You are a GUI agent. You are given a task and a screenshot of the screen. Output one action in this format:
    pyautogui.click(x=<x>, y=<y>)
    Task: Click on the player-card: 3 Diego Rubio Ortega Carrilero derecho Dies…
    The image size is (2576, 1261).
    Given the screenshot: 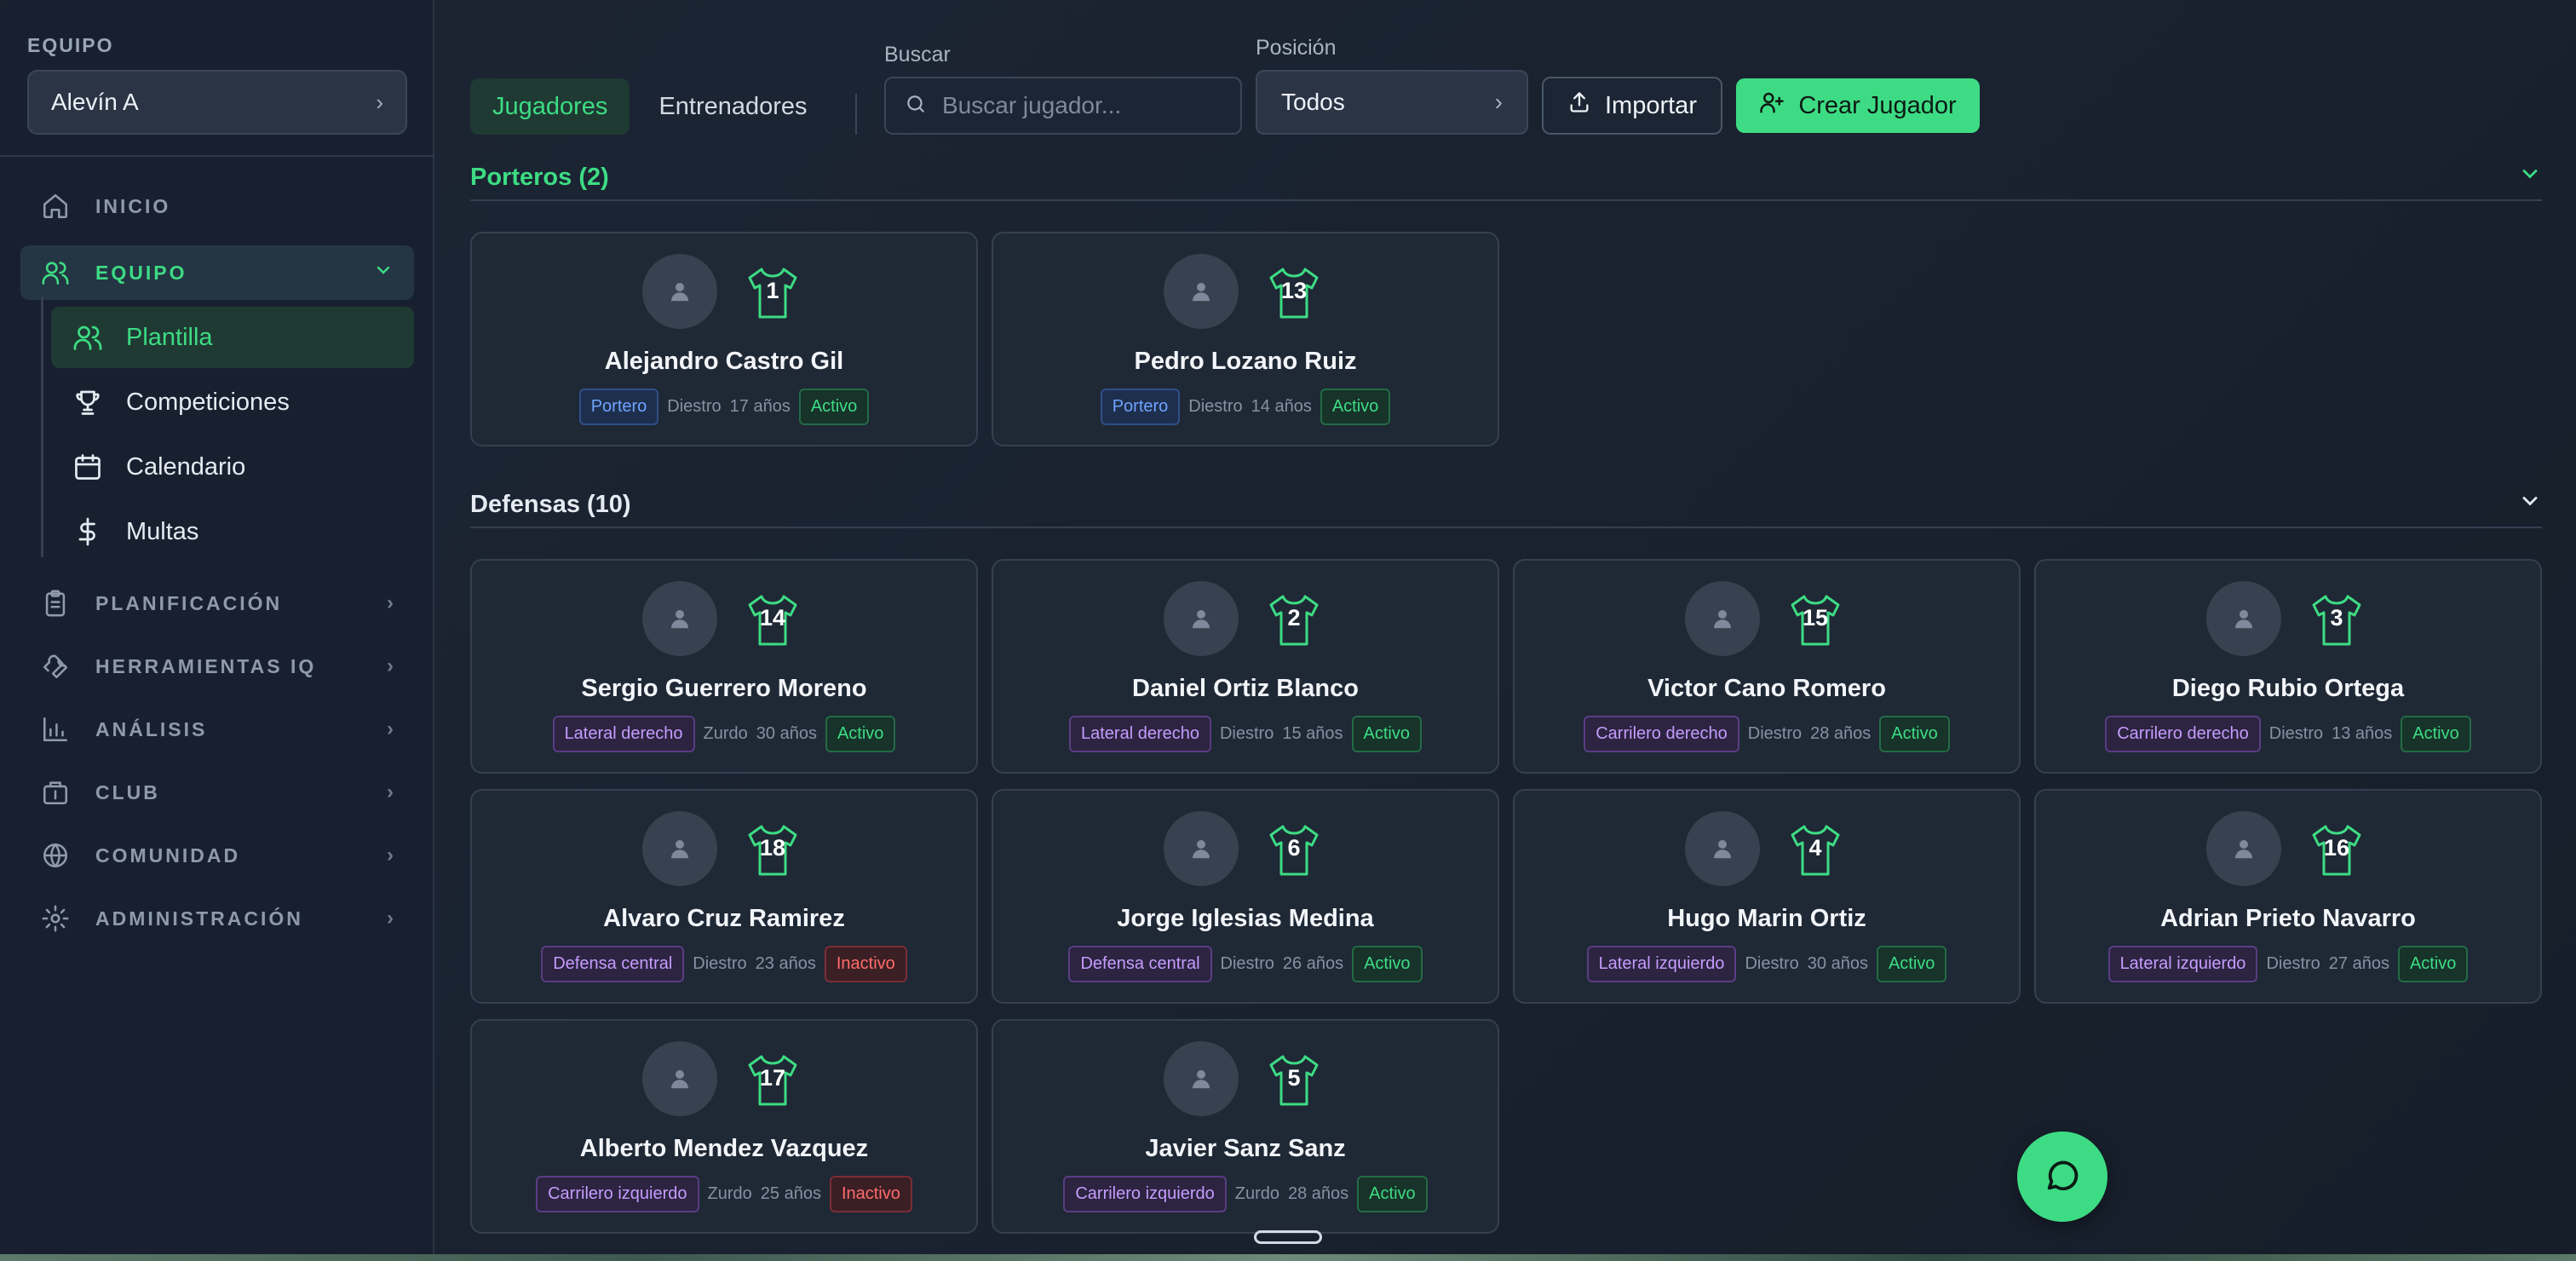 What is the action you would take?
    pyautogui.click(x=2288, y=667)
    